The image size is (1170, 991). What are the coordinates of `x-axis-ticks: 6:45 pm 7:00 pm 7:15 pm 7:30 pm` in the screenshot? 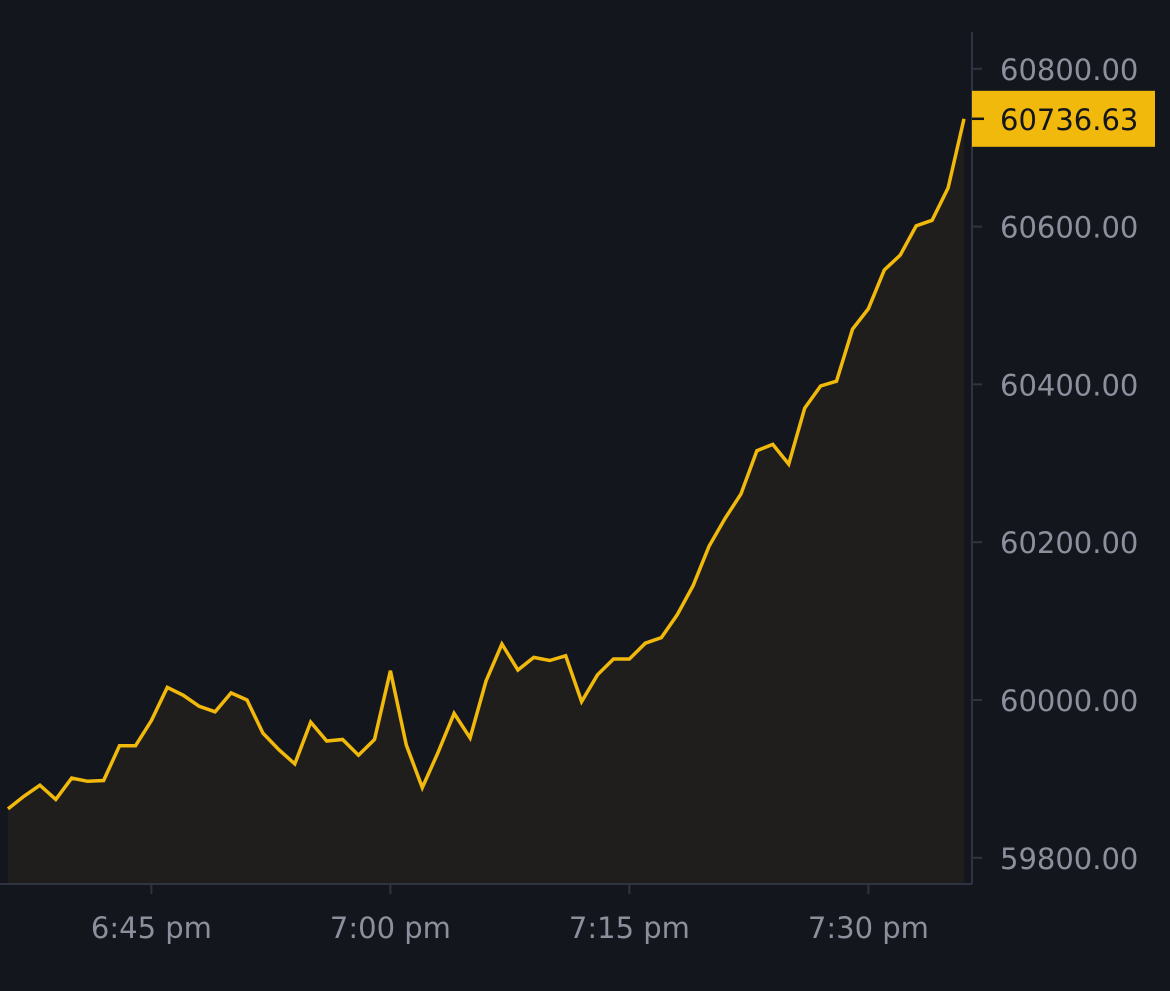 It's located at (510, 914).